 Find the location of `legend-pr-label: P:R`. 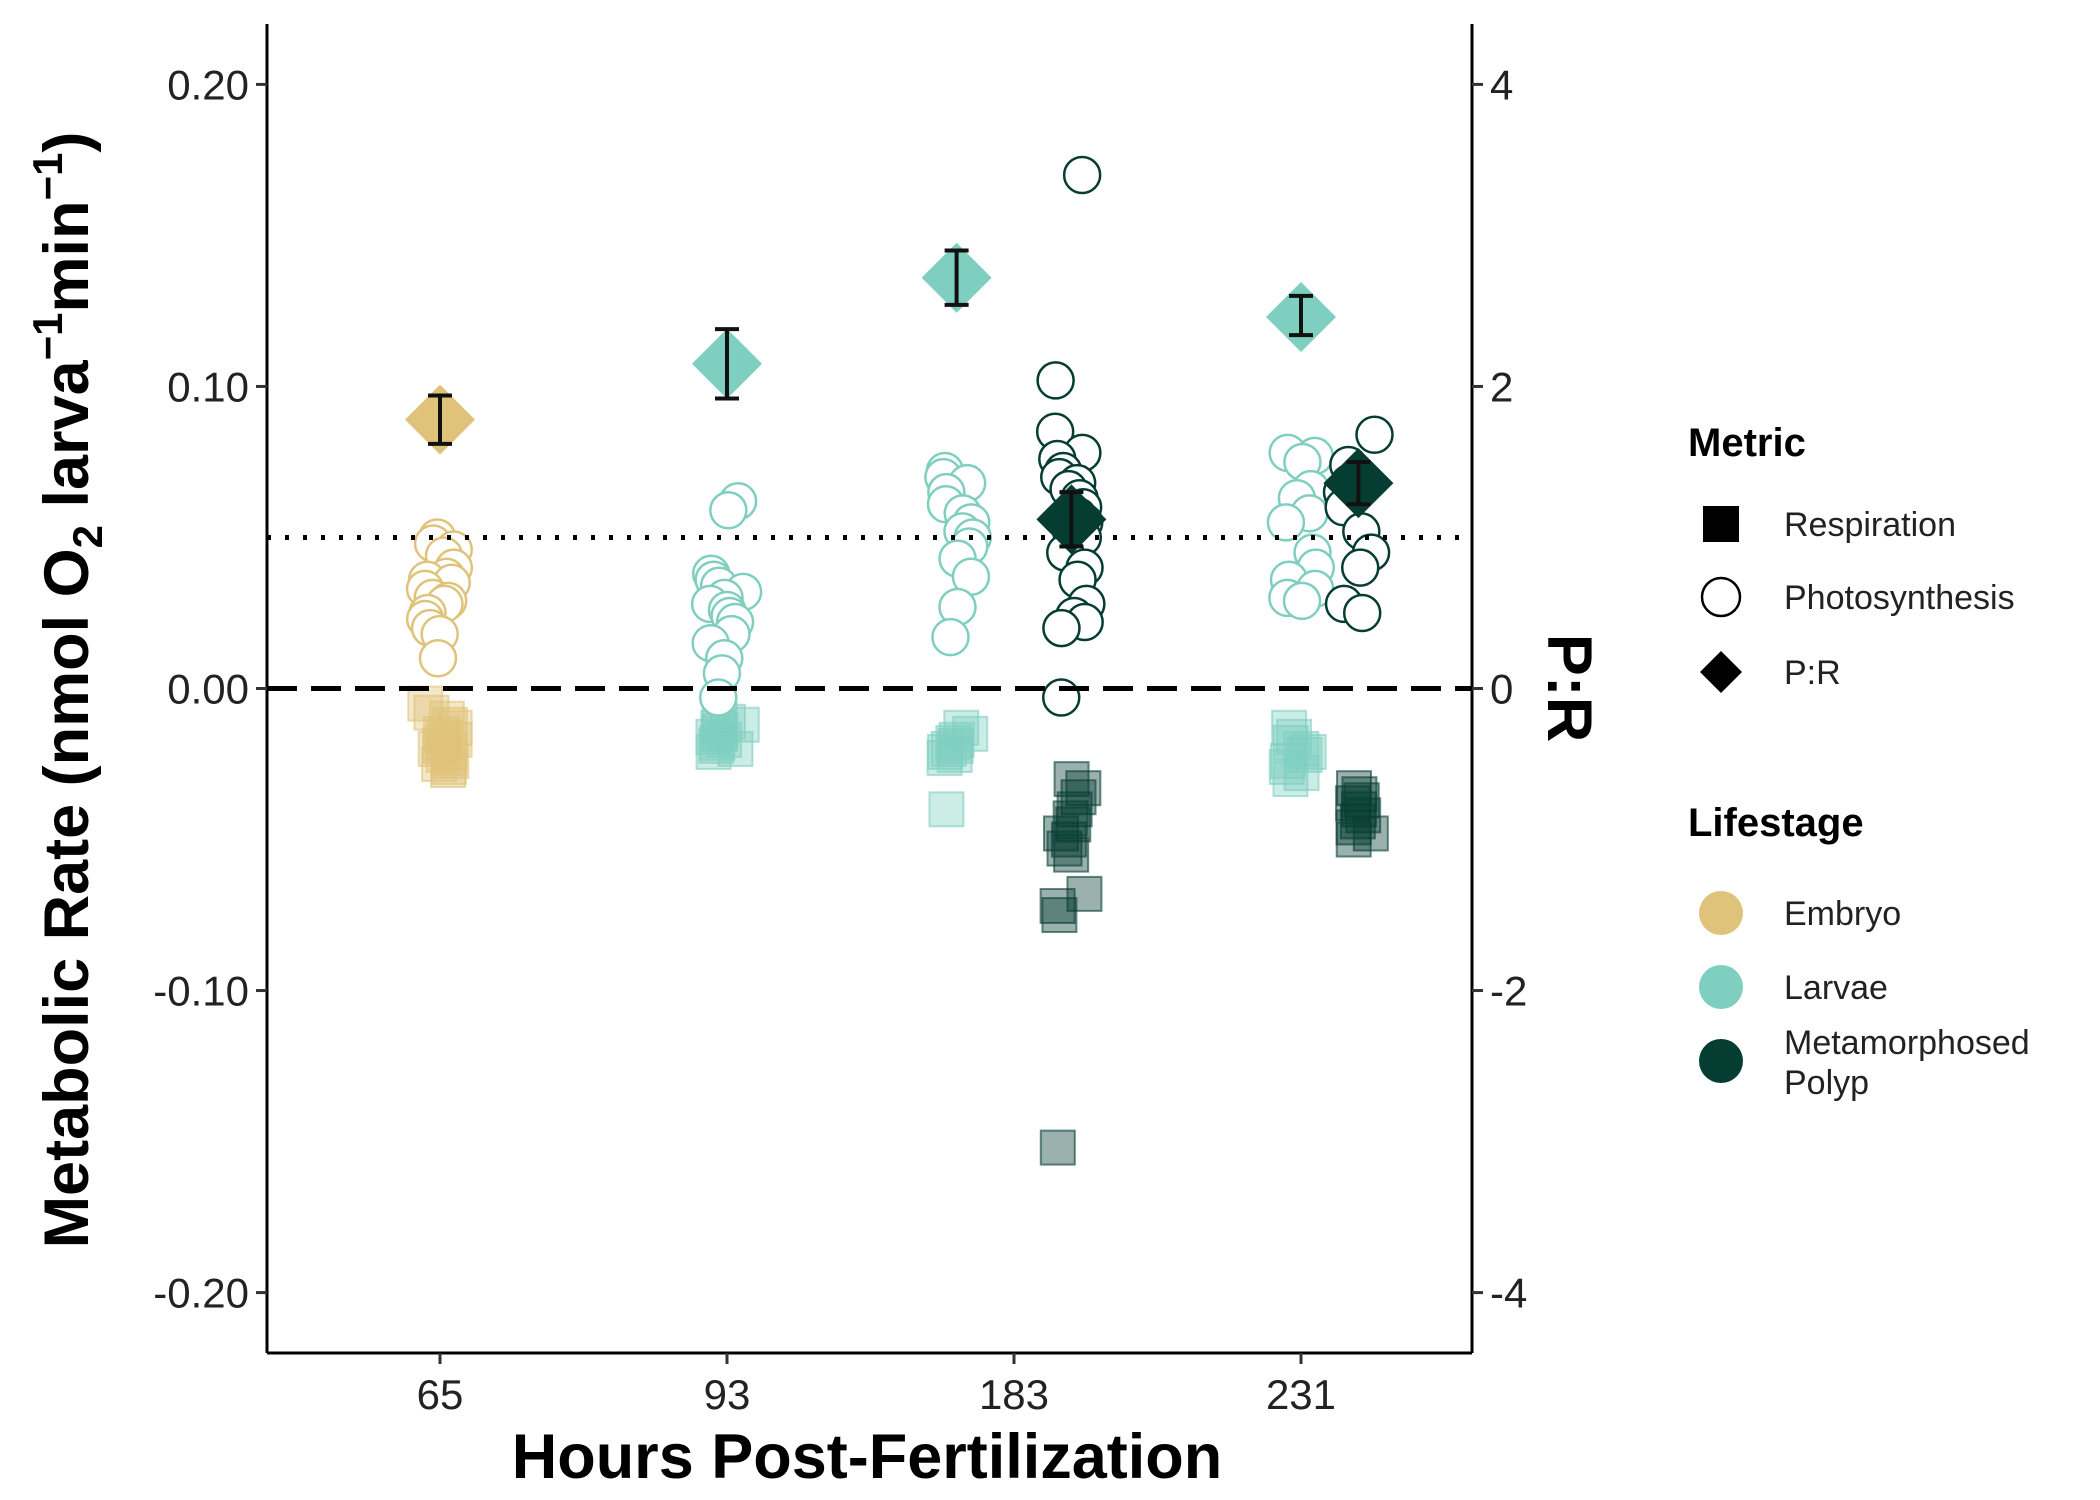

legend-pr-label: P:R is located at coordinates (1812, 673).